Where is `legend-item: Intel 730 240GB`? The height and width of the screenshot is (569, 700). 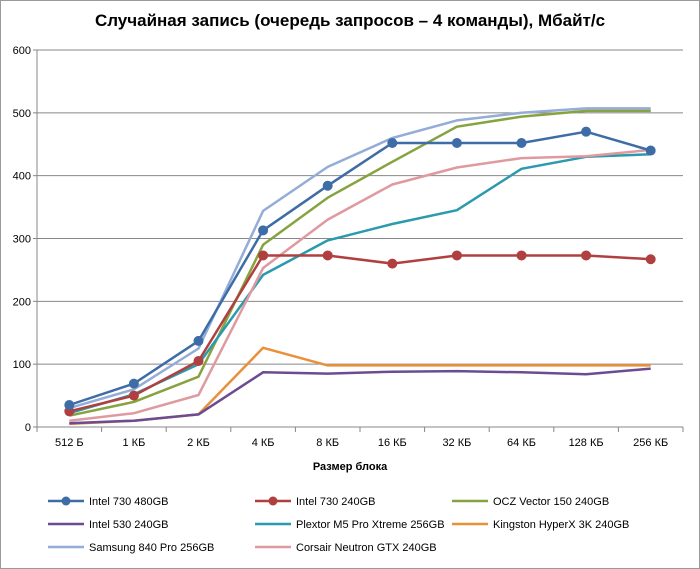
legend-item: Intel 730 240GB is located at coordinates (315, 502).